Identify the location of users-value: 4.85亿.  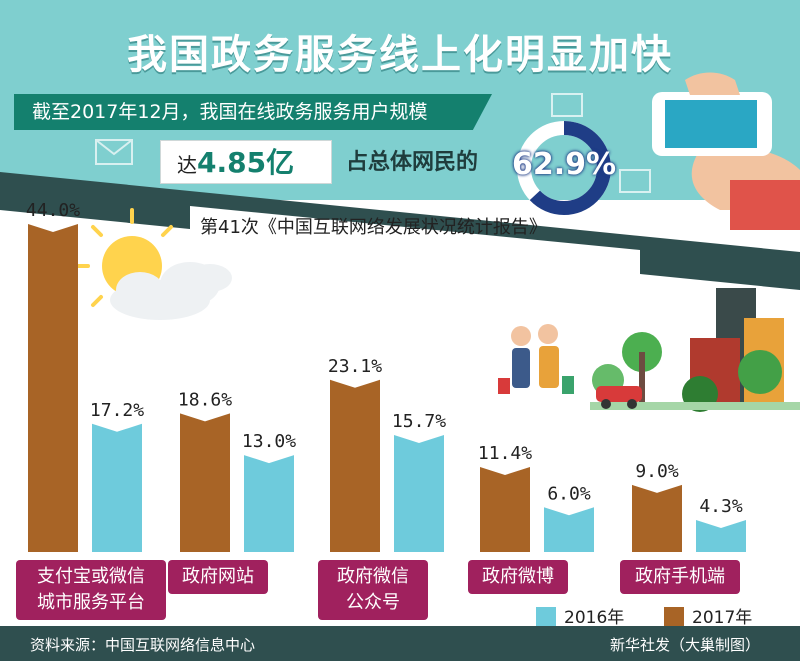
(246, 162).